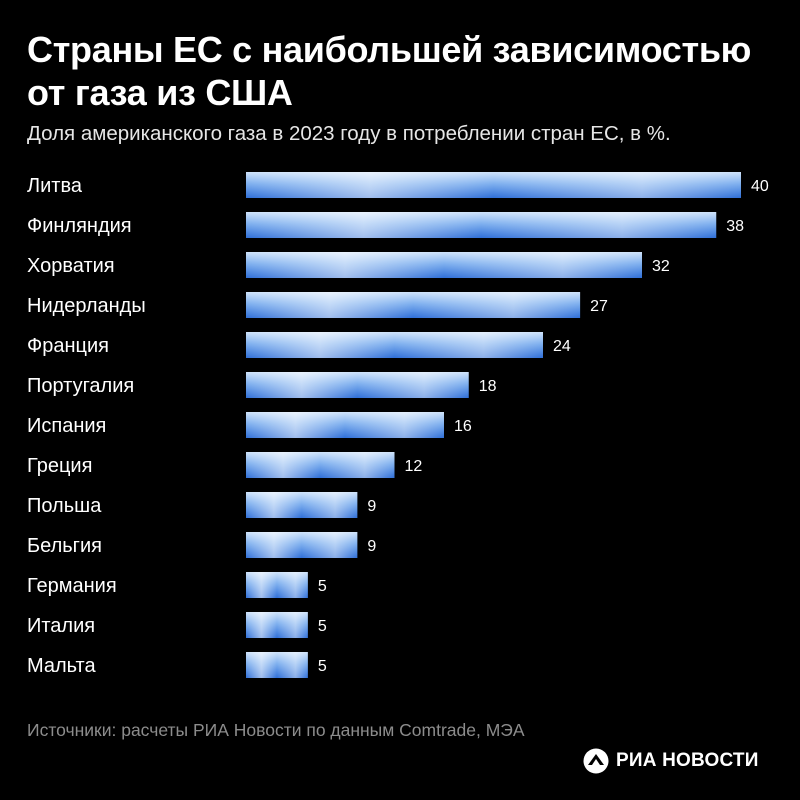 Image resolution: width=800 pixels, height=800 pixels. Describe the element at coordinates (66, 426) in the screenshot. I see `category-label: Испания` at that location.